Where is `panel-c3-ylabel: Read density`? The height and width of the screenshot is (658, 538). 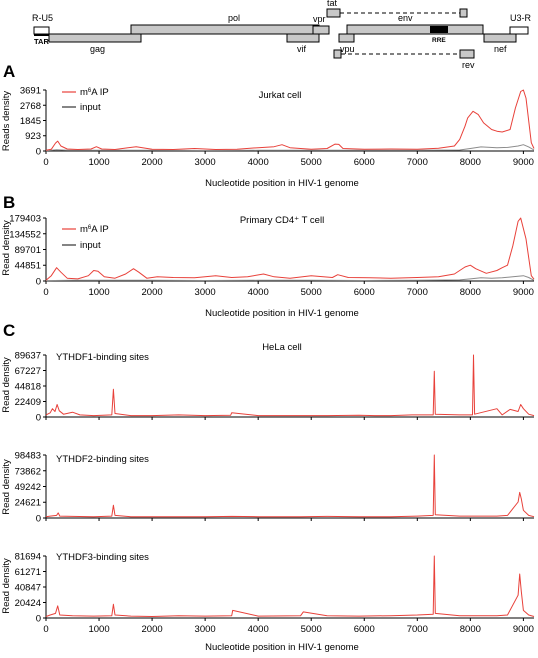 panel-c3-ylabel: Read density is located at coordinates (6, 586).